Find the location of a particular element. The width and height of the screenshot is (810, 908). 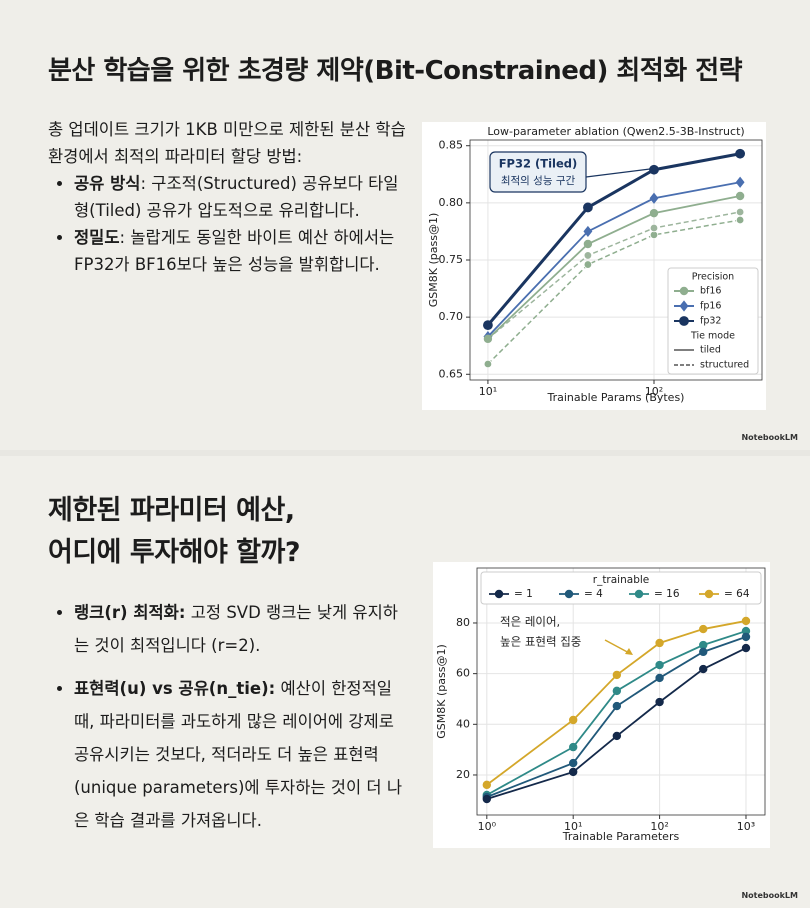

slide-title: 분산 학습을 위한 초경량 제약(Bit-Constrained) 최적화 전략 is located at coordinates (395, 71).